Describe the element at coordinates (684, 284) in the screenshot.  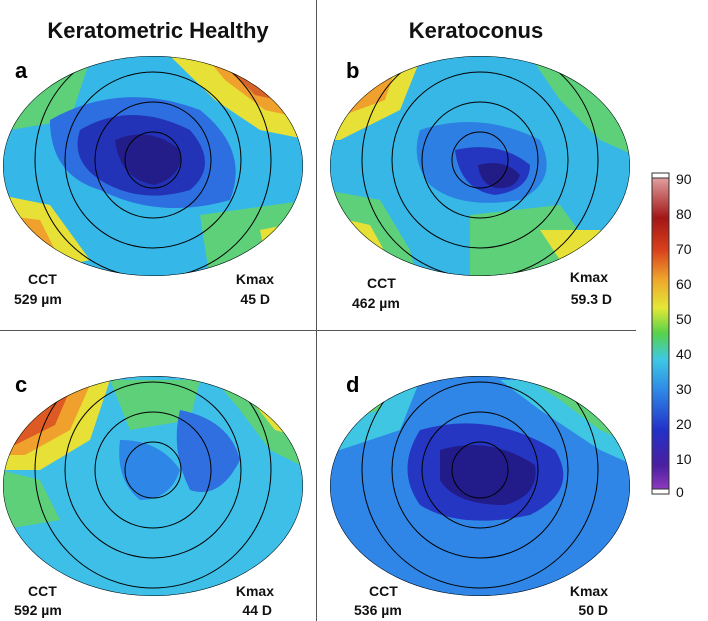
I see `colorbar-tick-60: 60` at that location.